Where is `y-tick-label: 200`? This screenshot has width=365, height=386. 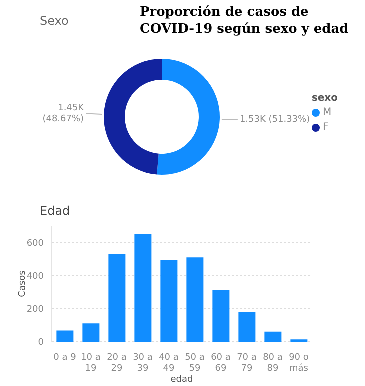
y-tick-label: 200 is located at coordinates (35, 310).